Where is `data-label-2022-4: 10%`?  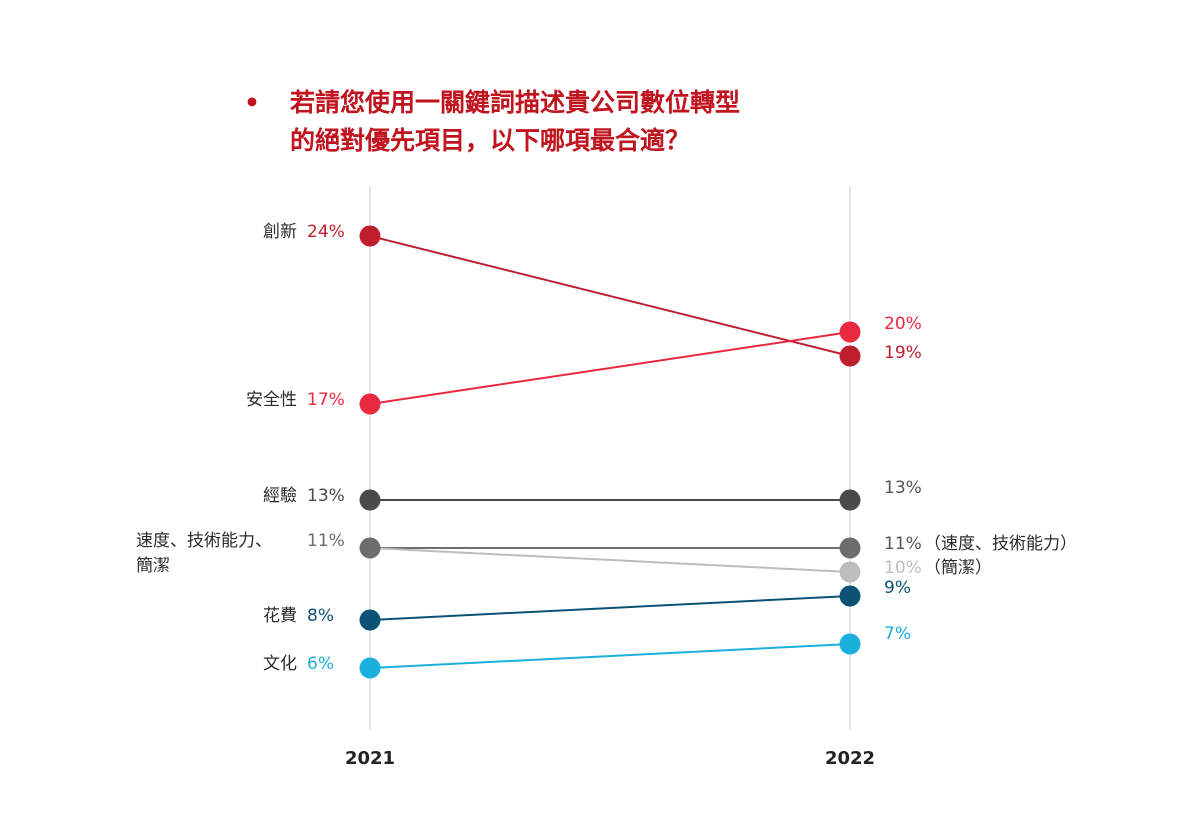
data-label-2022-4: 10% is located at coordinates (903, 568).